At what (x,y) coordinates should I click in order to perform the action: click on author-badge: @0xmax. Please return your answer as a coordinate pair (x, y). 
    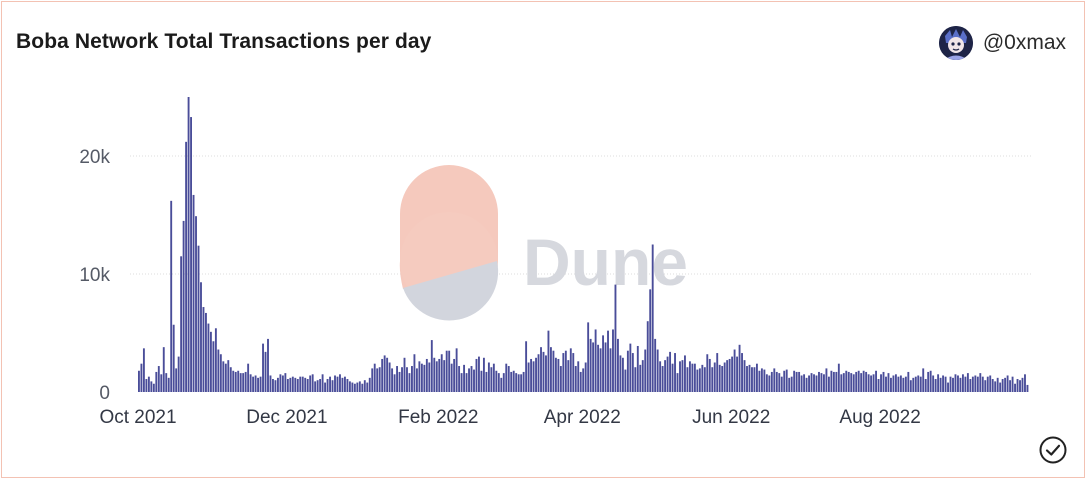
    Looking at the image, I should click on (1002, 43).